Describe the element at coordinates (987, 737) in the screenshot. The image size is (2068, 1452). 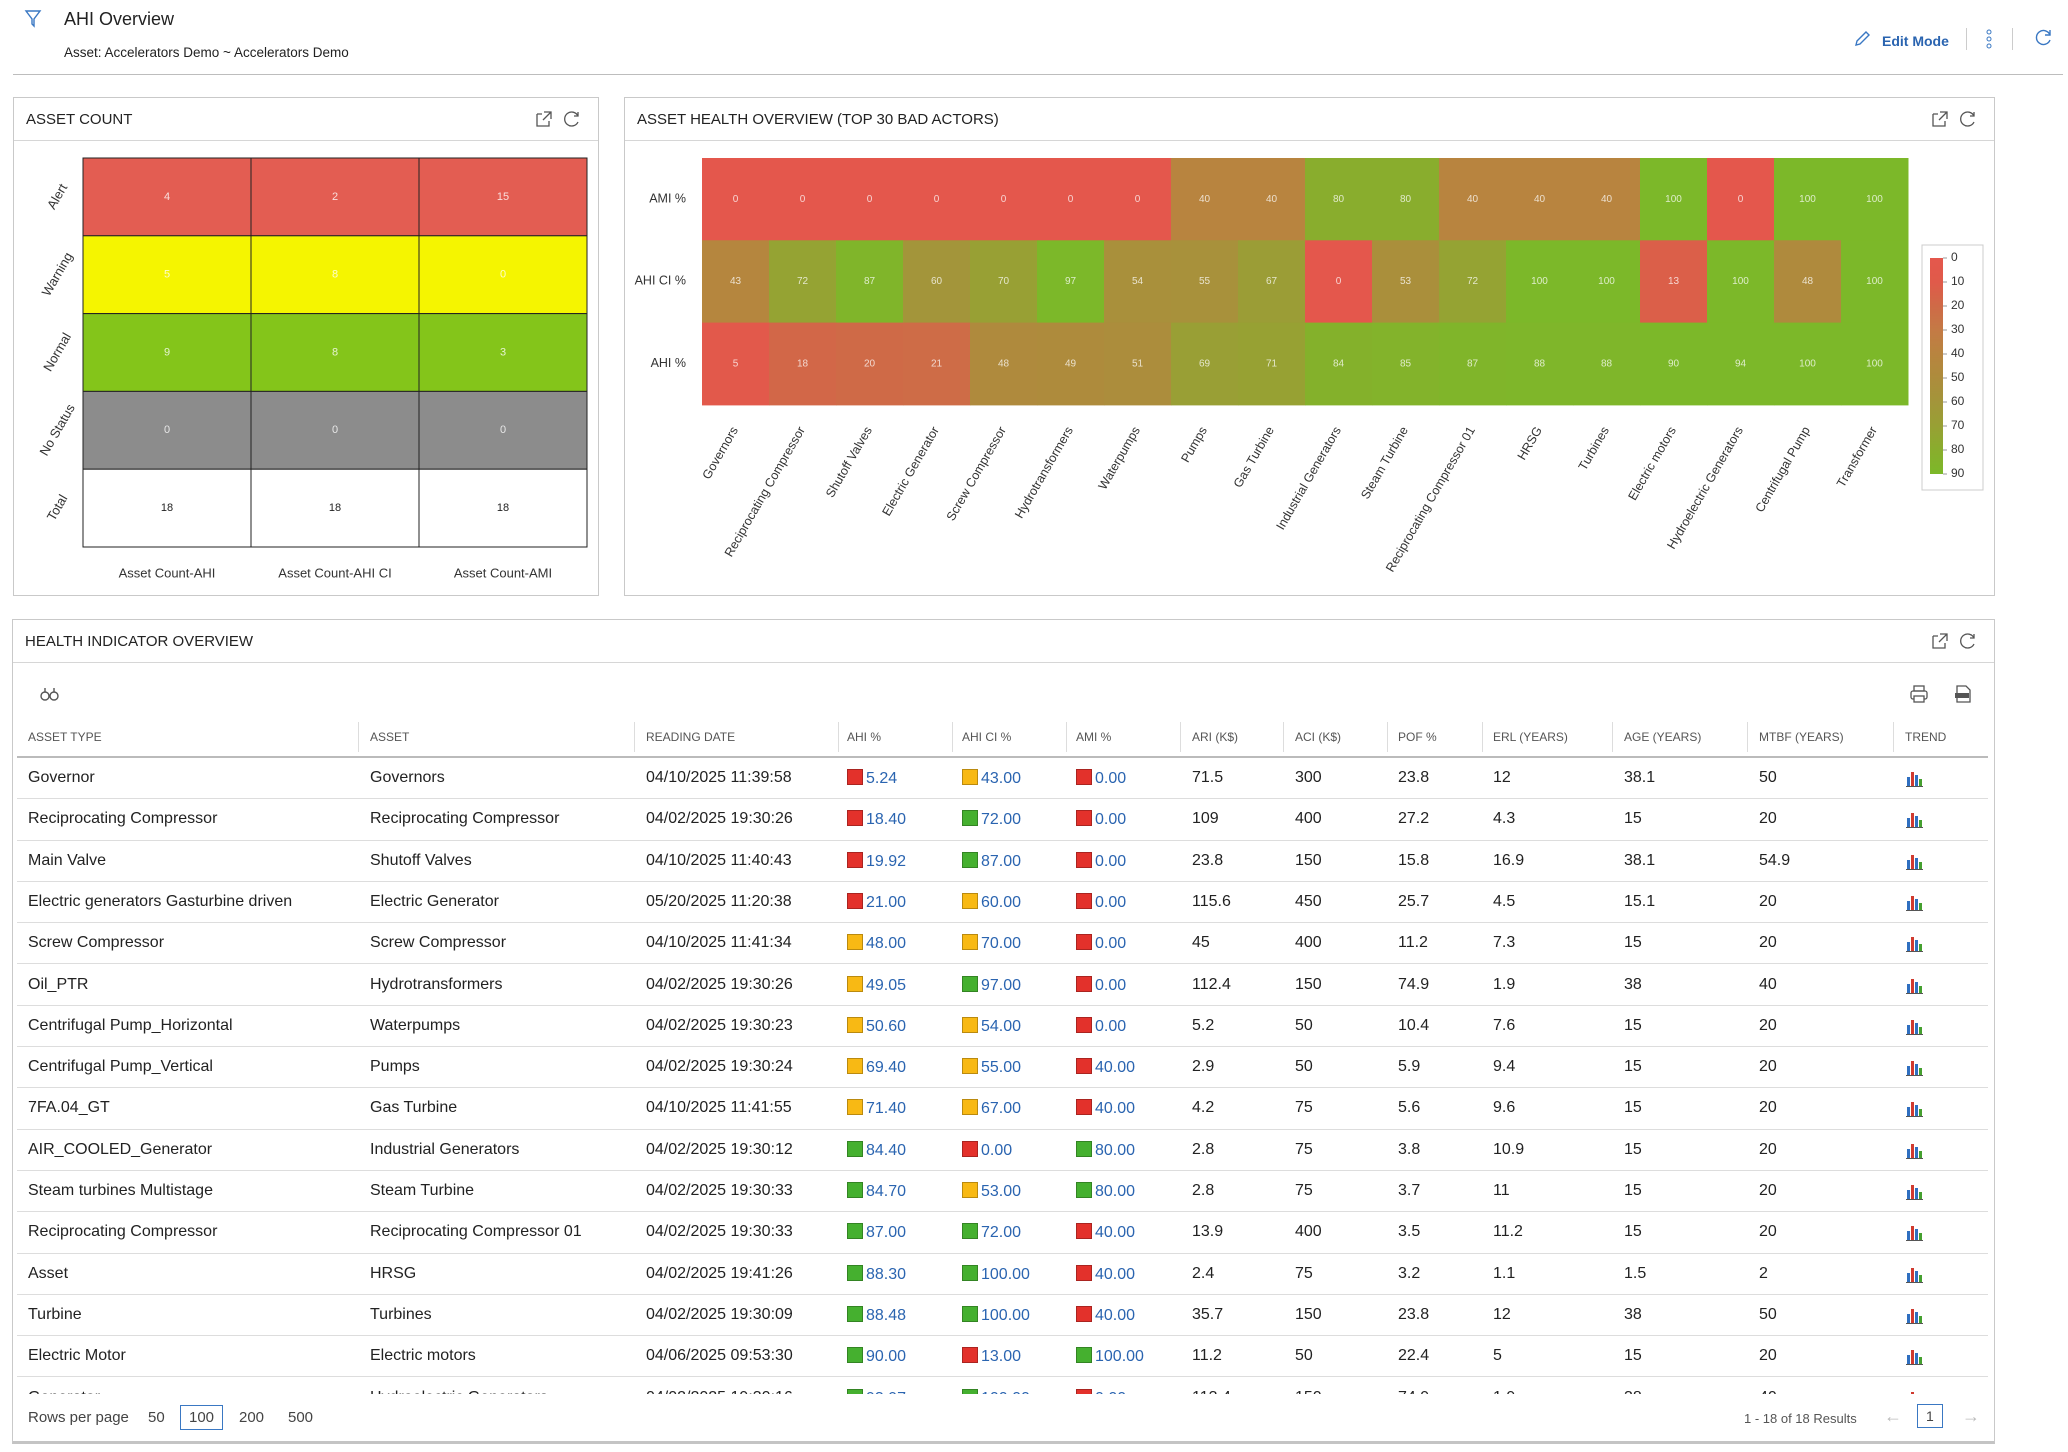
I see `column-header: AHI CI %` at that location.